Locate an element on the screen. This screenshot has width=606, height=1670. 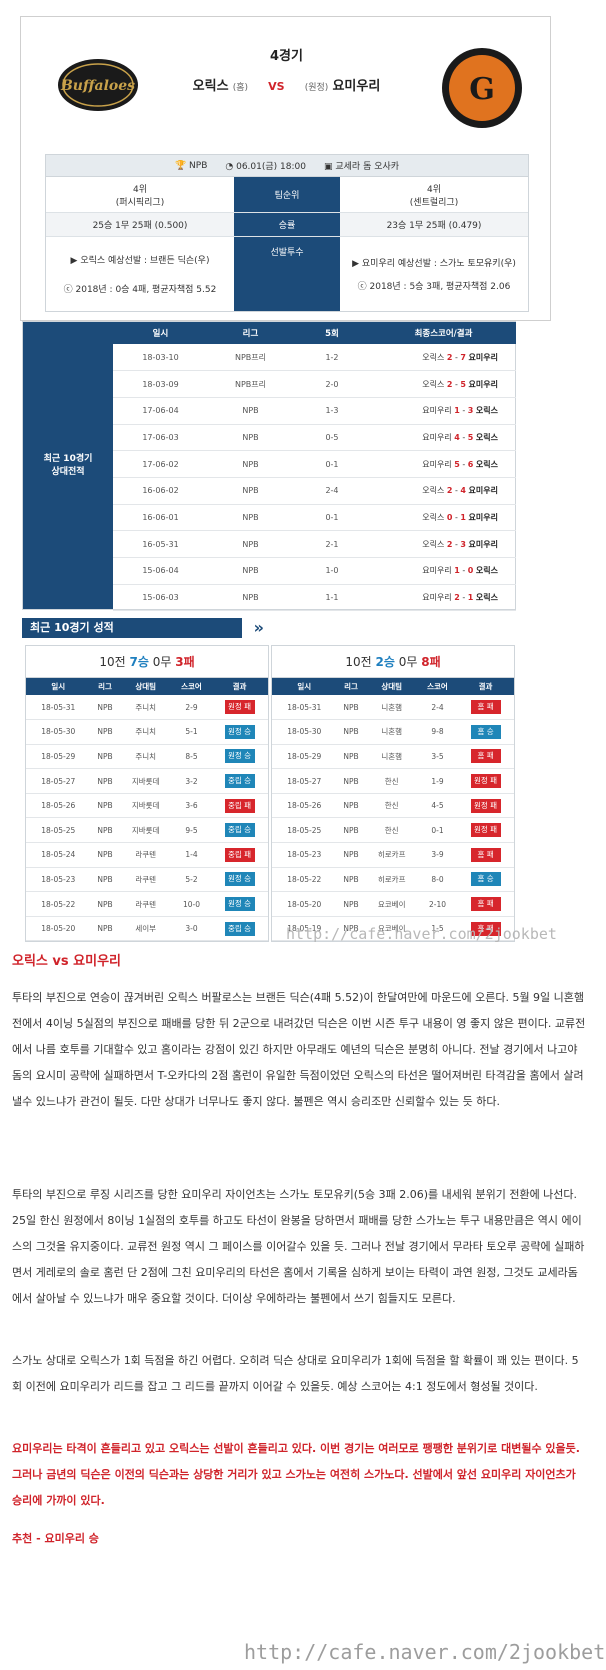
rec-opponent: 니혼햄 is located at coordinates (391, 732).